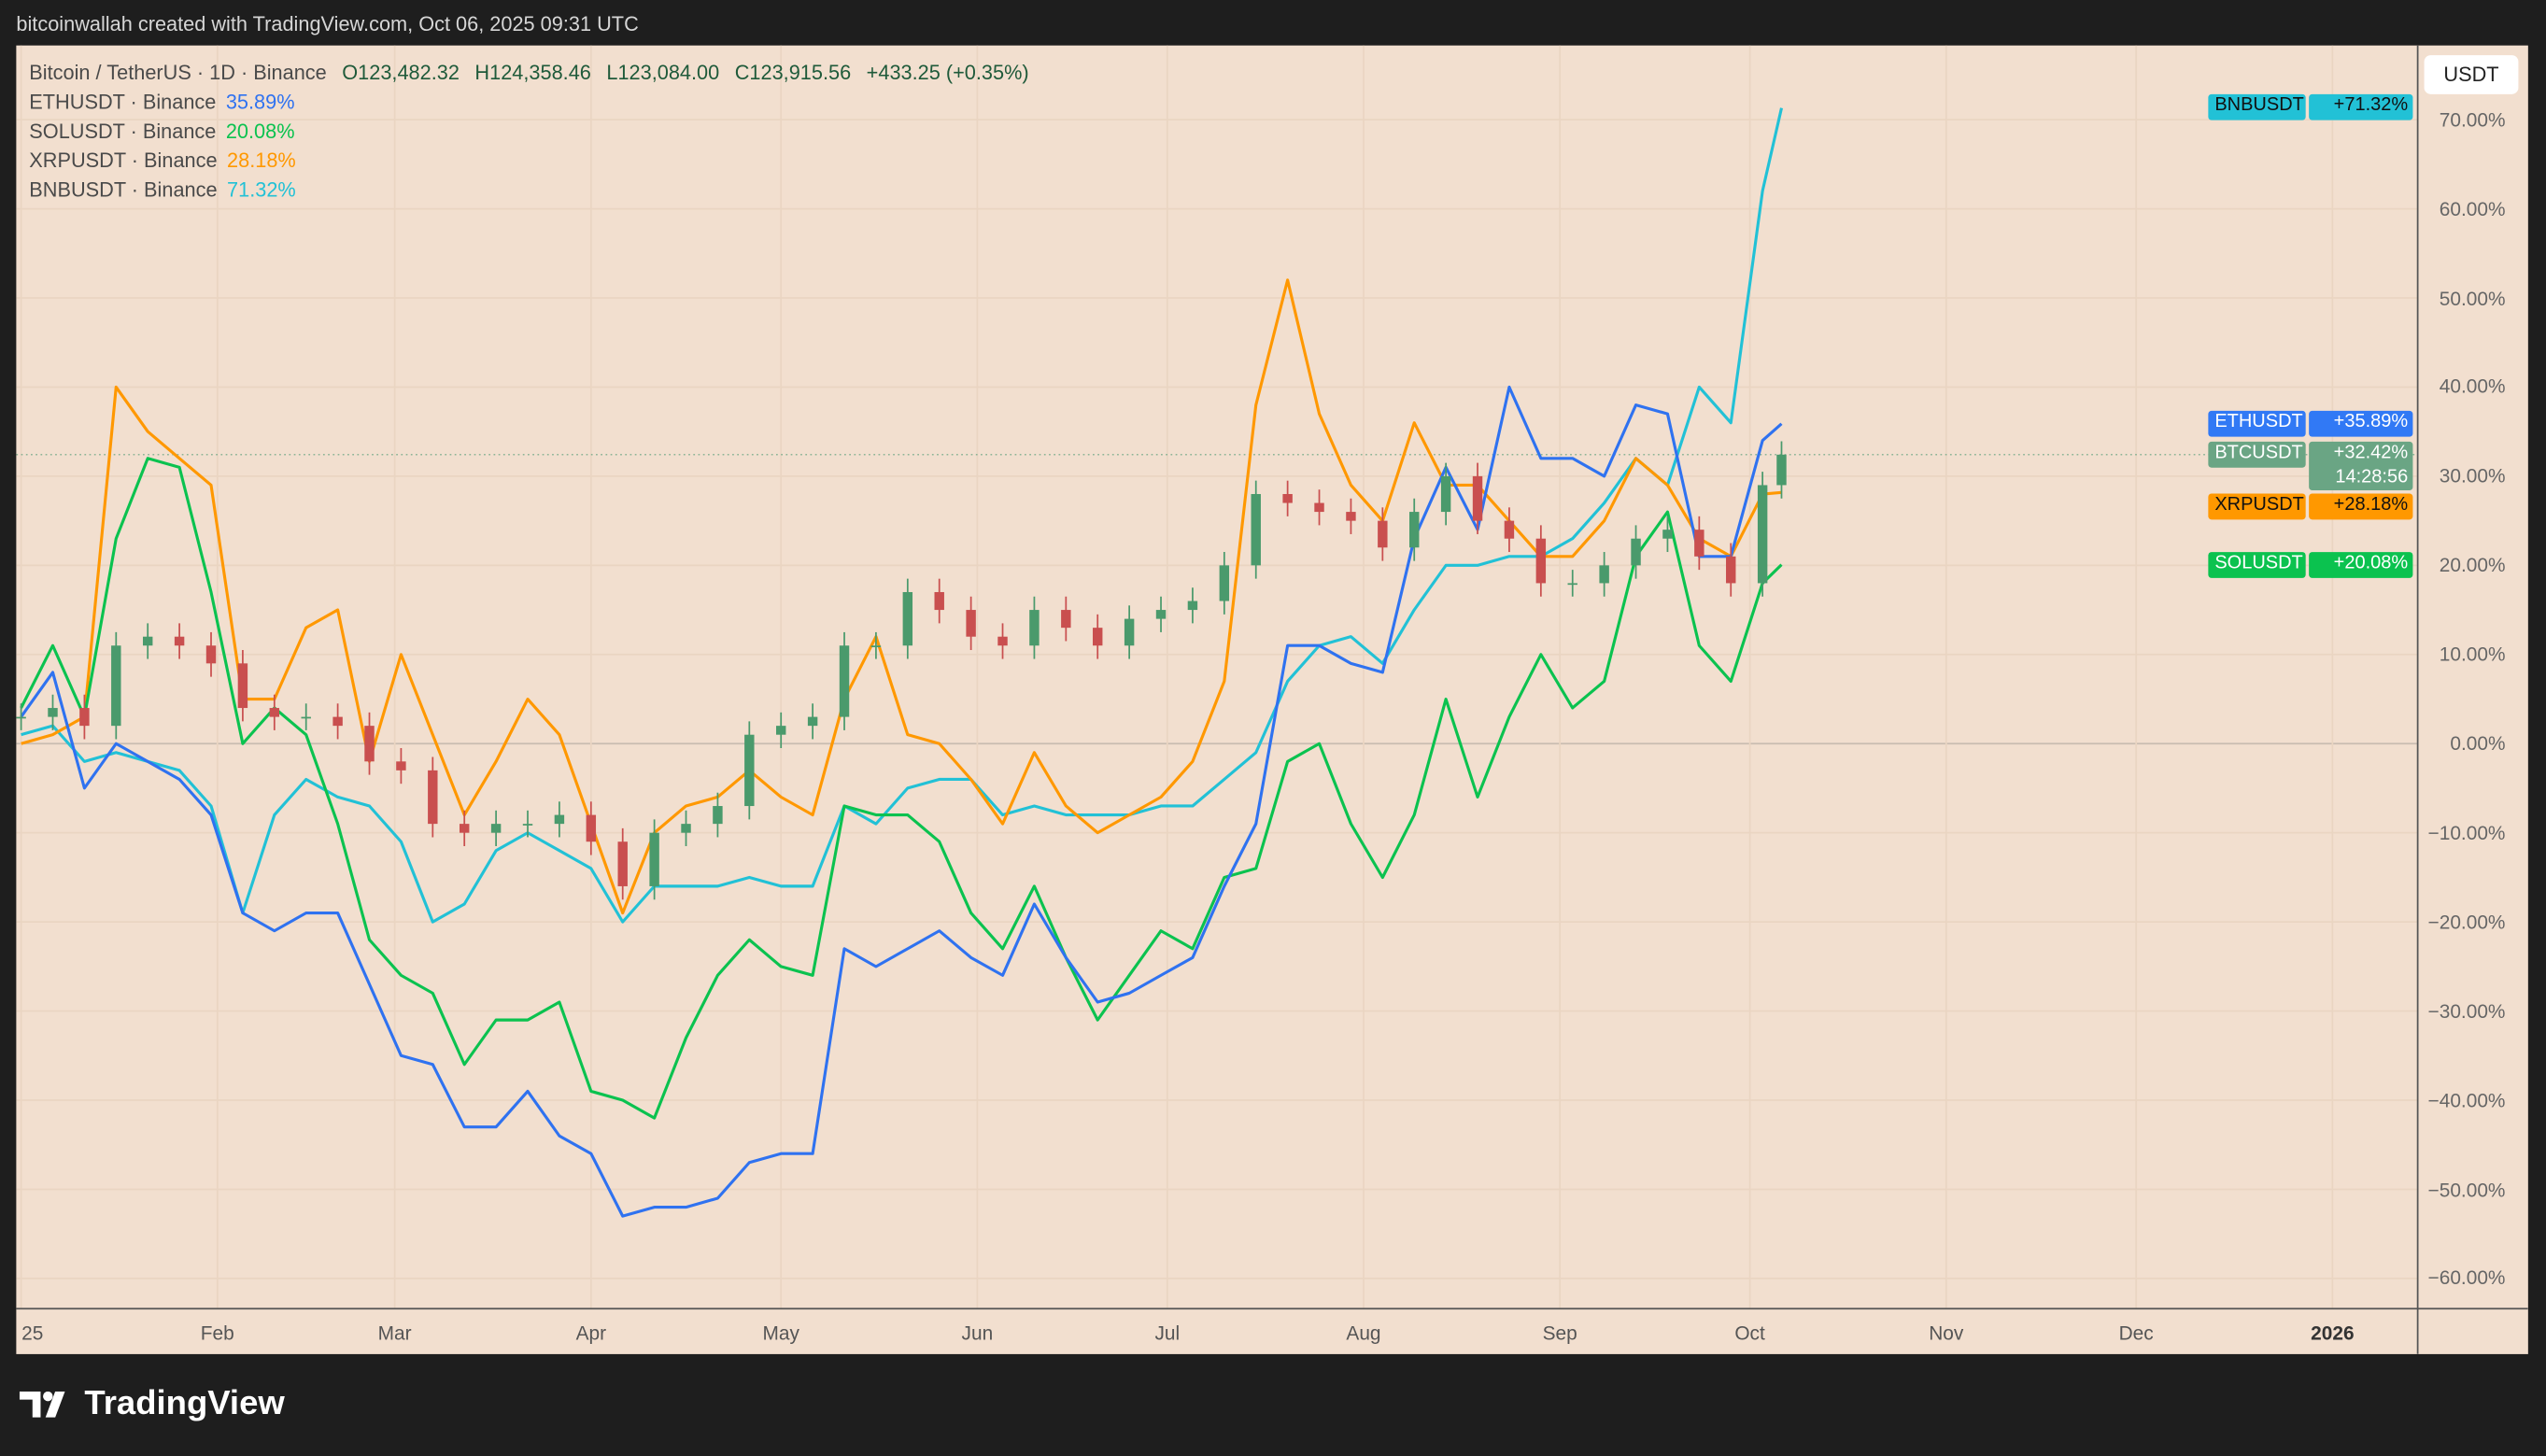 The image size is (2546, 1456). I want to click on currency-button: USDT, so click(2471, 74).